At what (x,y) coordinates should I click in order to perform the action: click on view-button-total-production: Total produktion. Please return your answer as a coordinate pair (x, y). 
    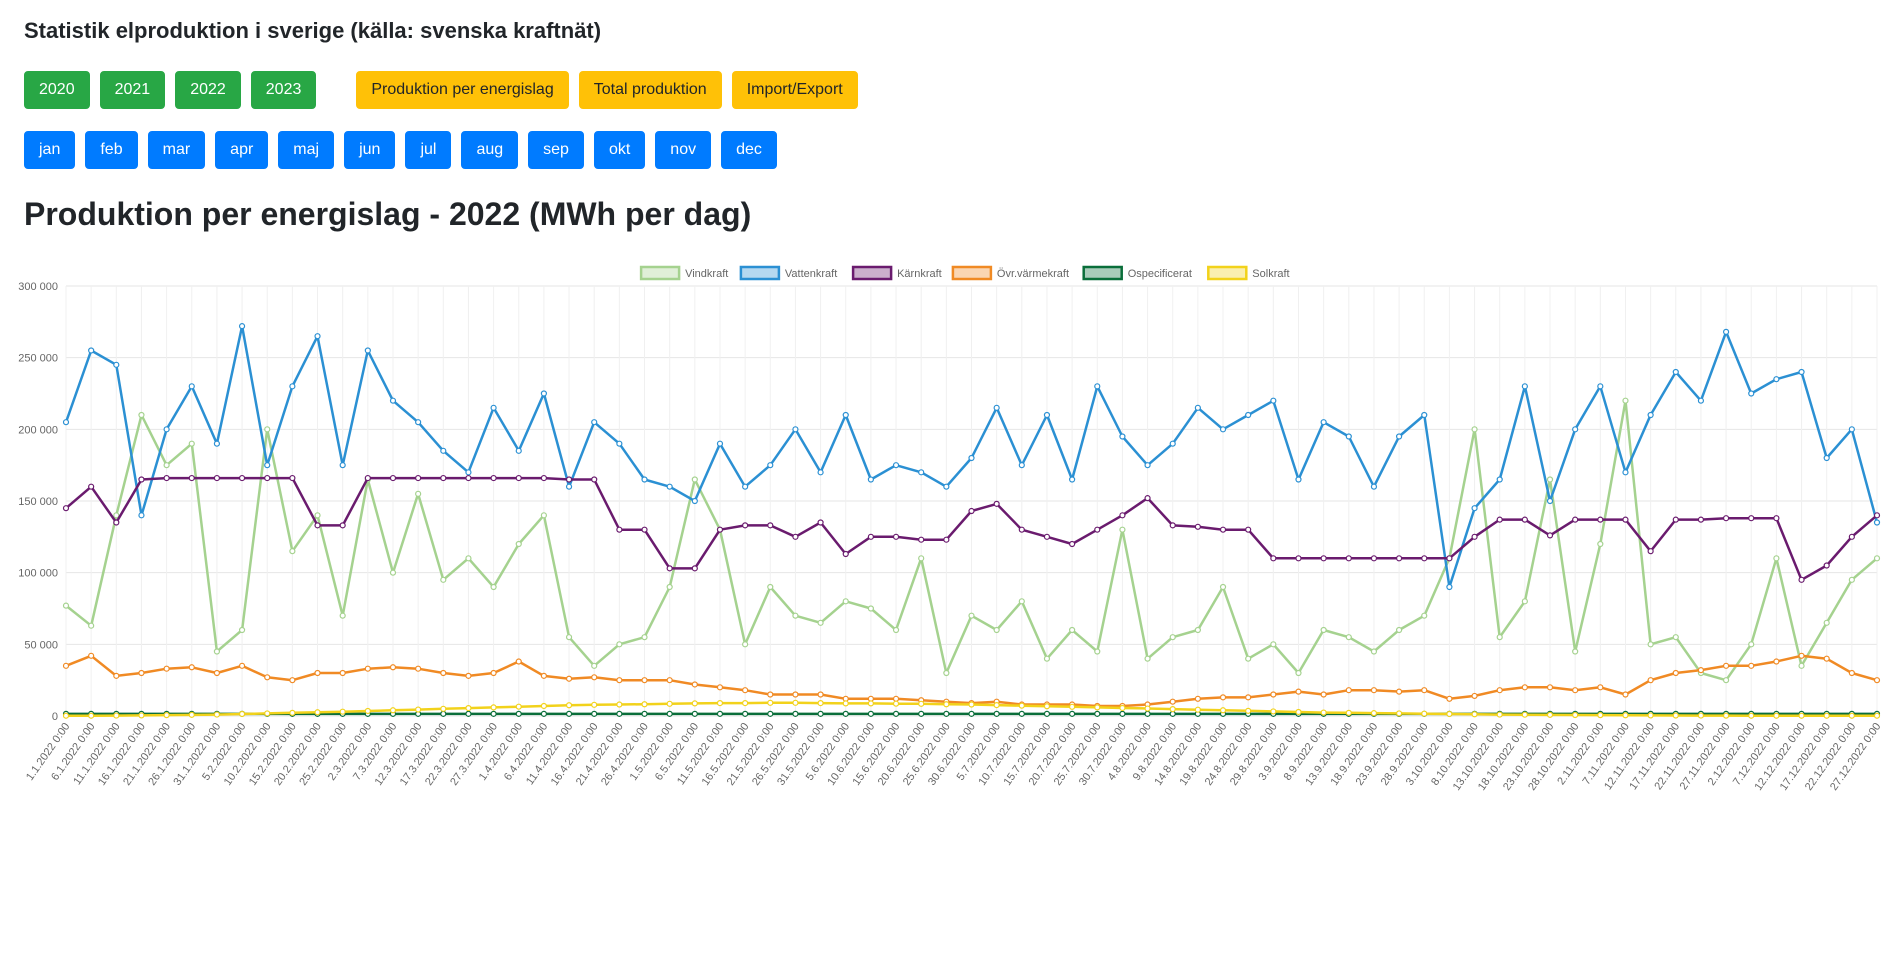
    Looking at the image, I should click on (650, 90).